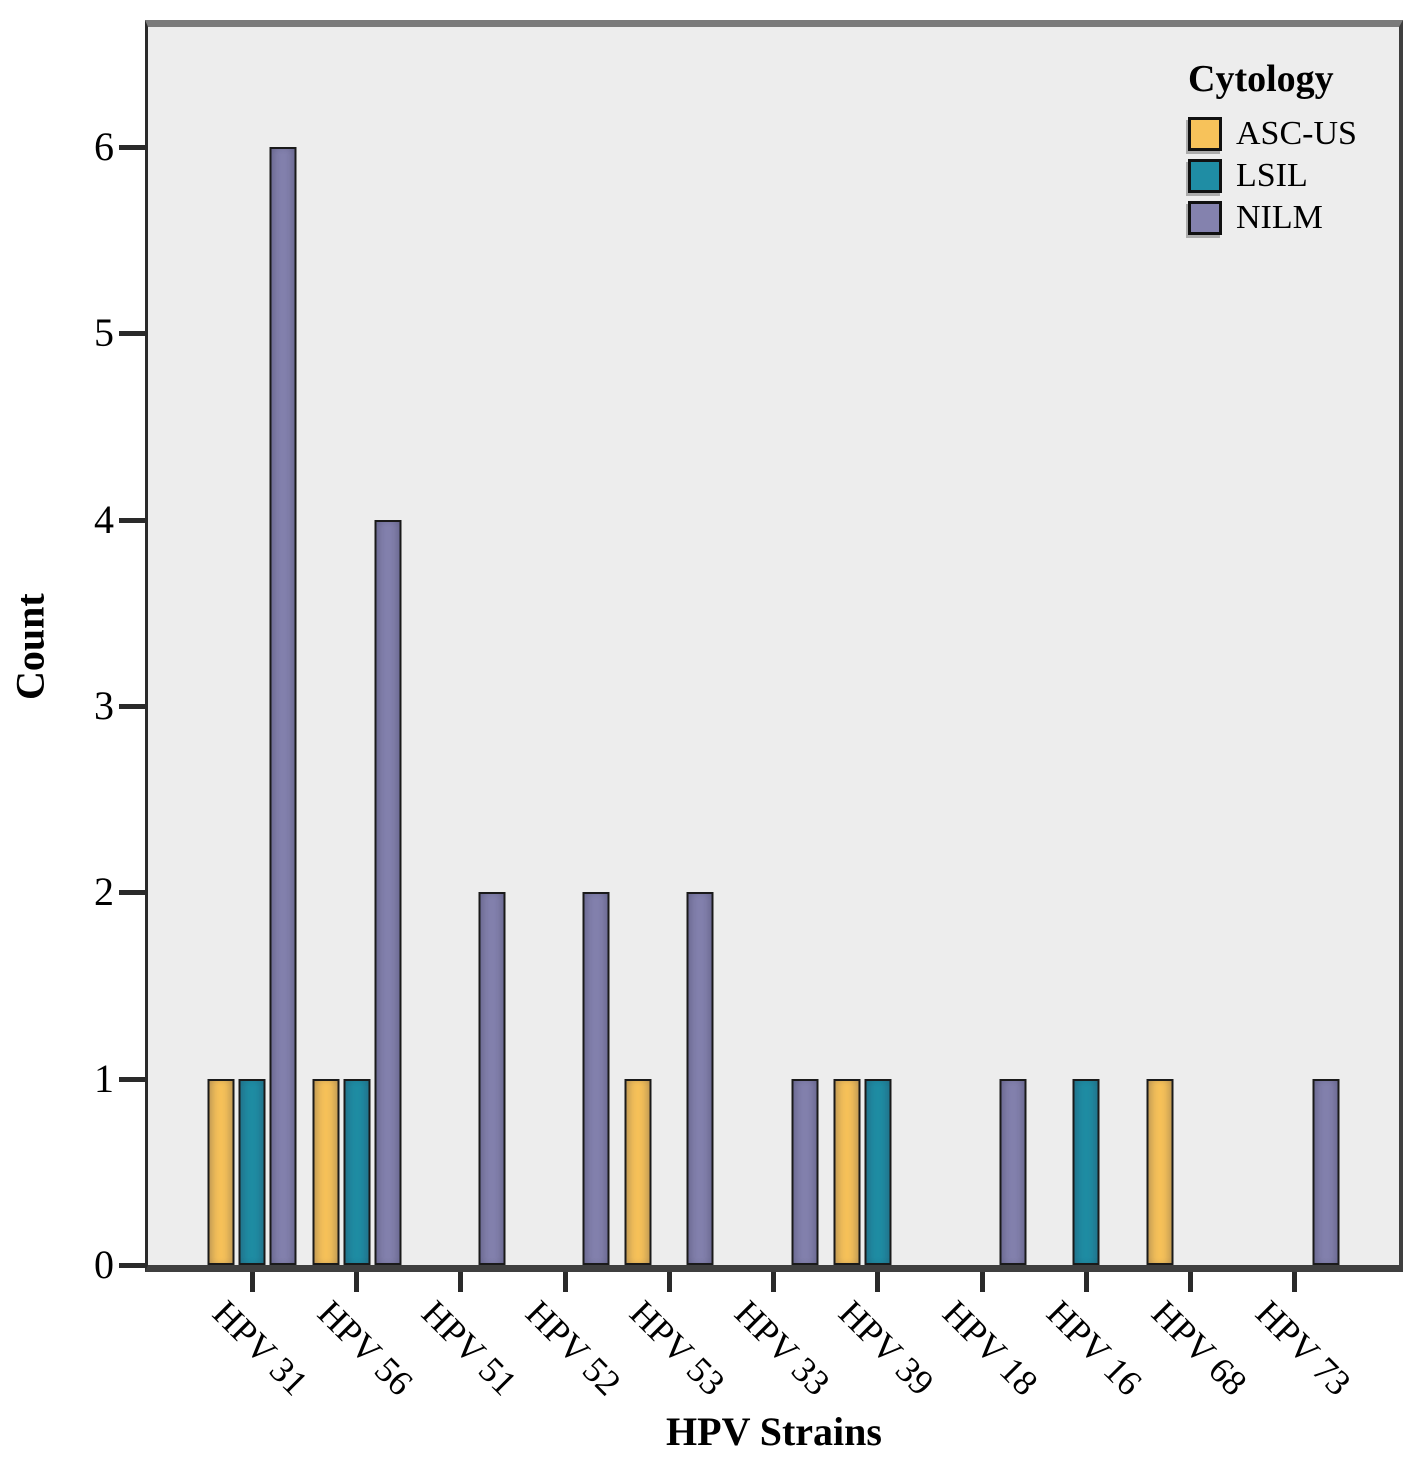  Describe the element at coordinates (104, 1078) in the screenshot. I see `y-tick-label: 1` at that location.